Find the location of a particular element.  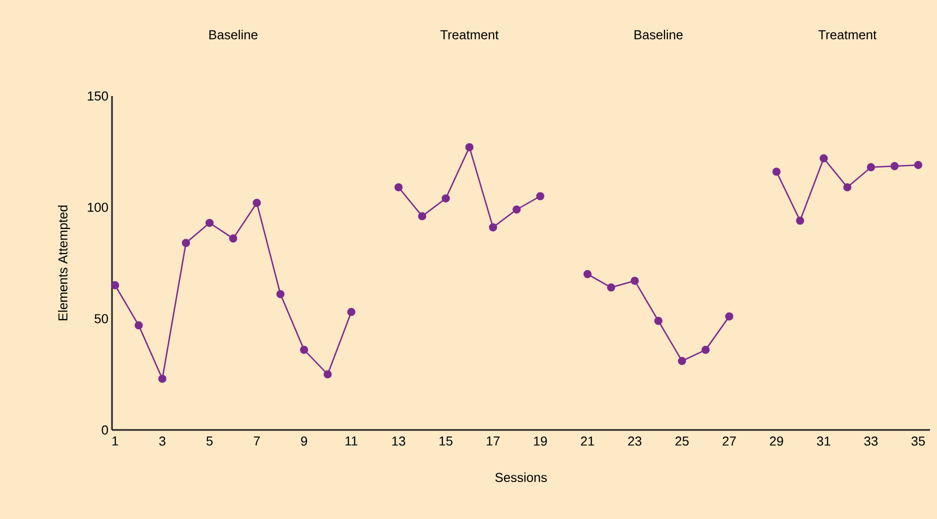

x-tick-label: 27 is located at coordinates (729, 441).